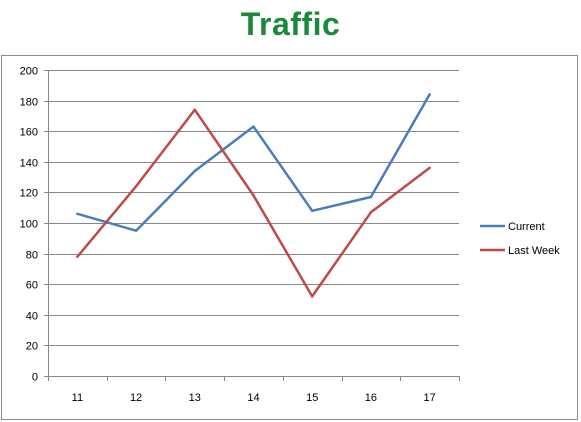  Describe the element at coordinates (32, 256) in the screenshot. I see `y-tick-label: 80` at that location.